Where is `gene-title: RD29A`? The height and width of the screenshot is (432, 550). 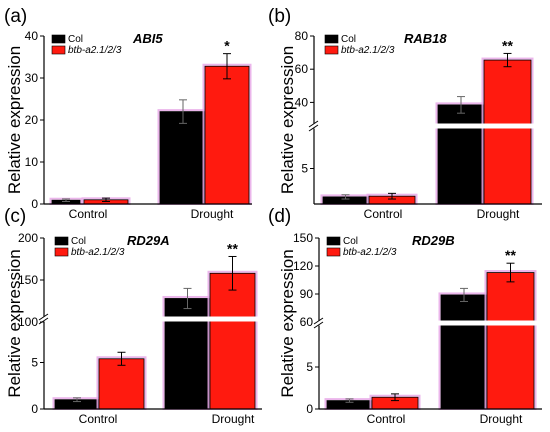
gene-title: RD29A is located at coordinates (148, 240).